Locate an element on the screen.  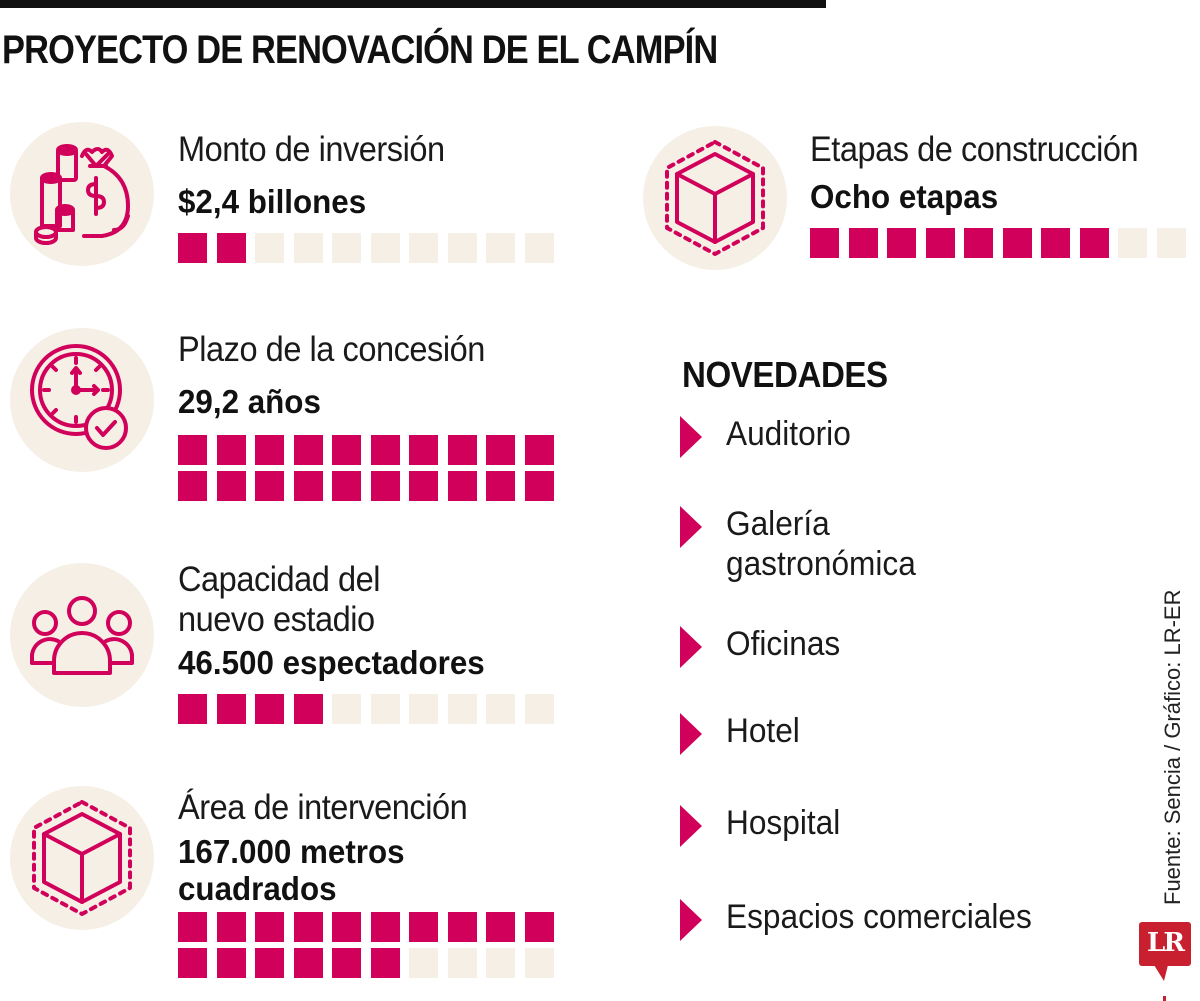
metric-label-capacidad-line1: Capacidad del is located at coordinates (279, 579).